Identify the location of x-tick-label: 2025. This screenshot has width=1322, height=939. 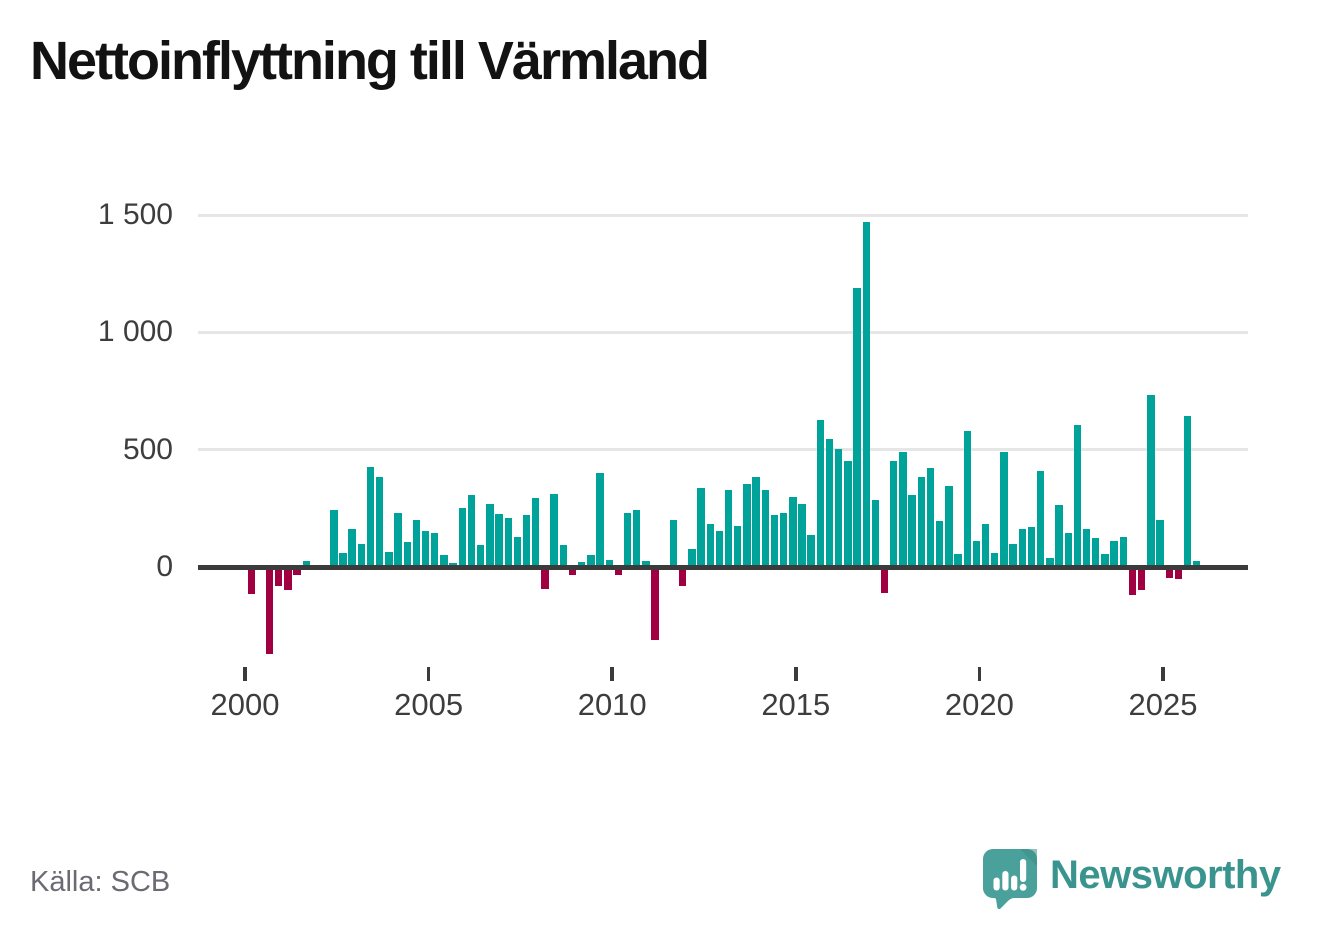
(1163, 704).